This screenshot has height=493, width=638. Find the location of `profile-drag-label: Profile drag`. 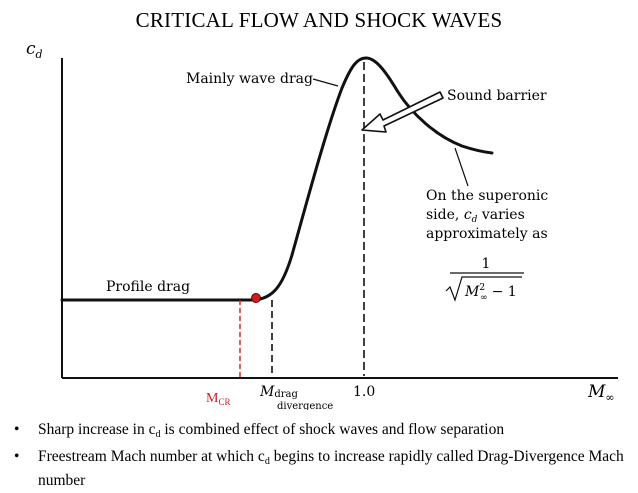

profile-drag-label: Profile drag is located at coordinates (148, 287).